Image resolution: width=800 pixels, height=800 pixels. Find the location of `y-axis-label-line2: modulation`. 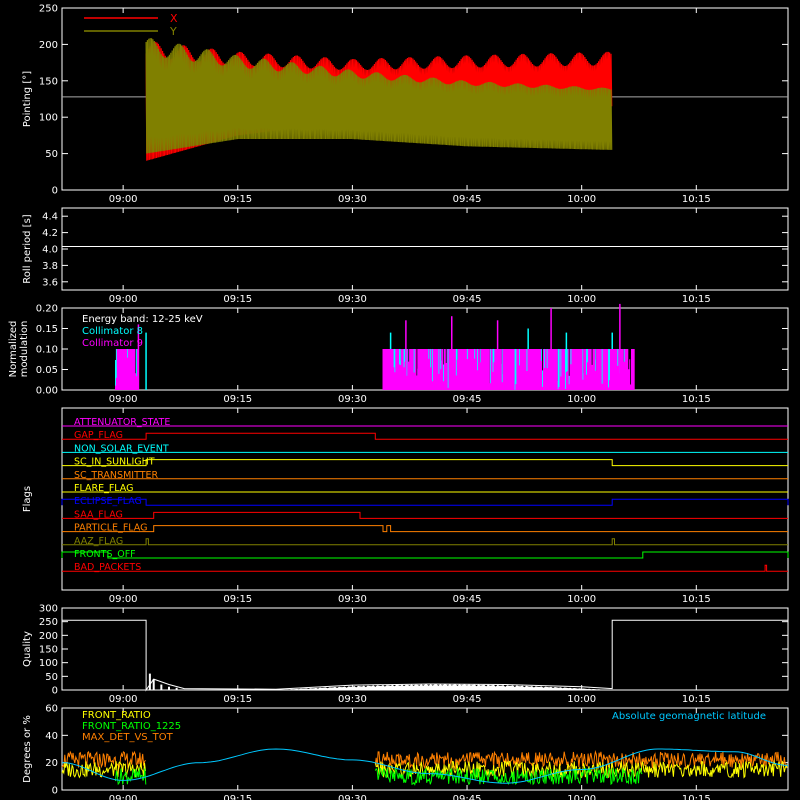

y-axis-label-line2: modulation is located at coordinates (24, 349).